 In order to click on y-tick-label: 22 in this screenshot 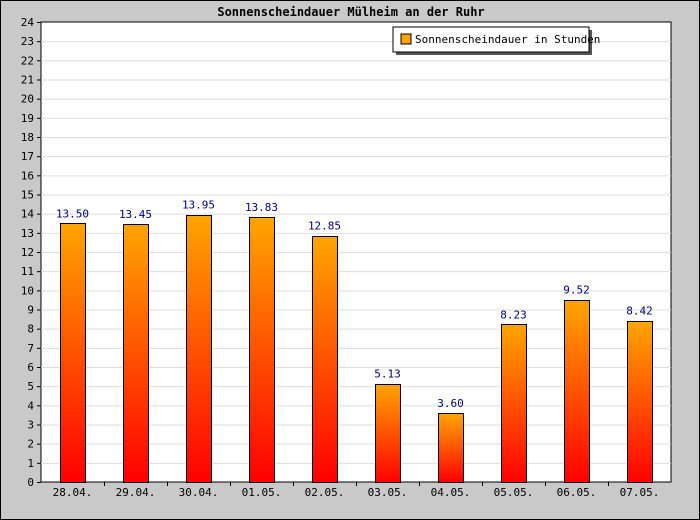, I will do `click(27, 60)`.